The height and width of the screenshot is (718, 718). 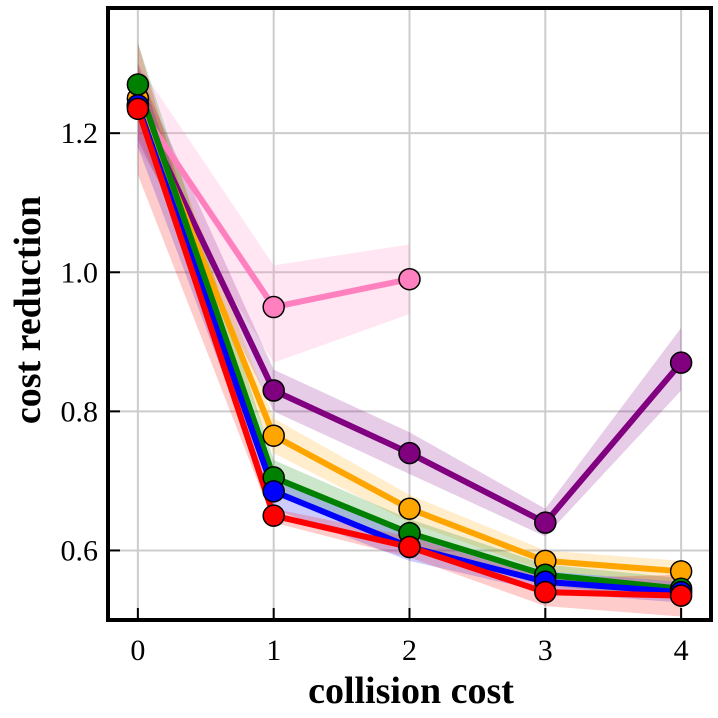 I want to click on x-tick-label: 0, so click(x=137, y=650).